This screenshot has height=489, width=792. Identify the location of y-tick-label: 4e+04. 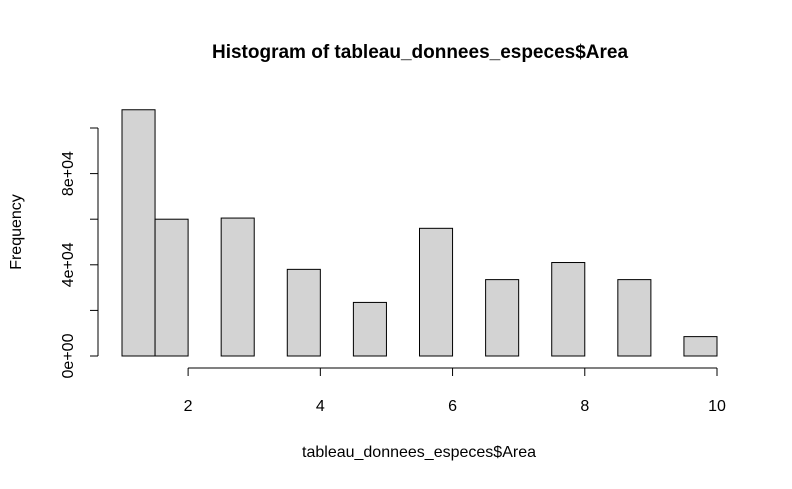
(68, 264).